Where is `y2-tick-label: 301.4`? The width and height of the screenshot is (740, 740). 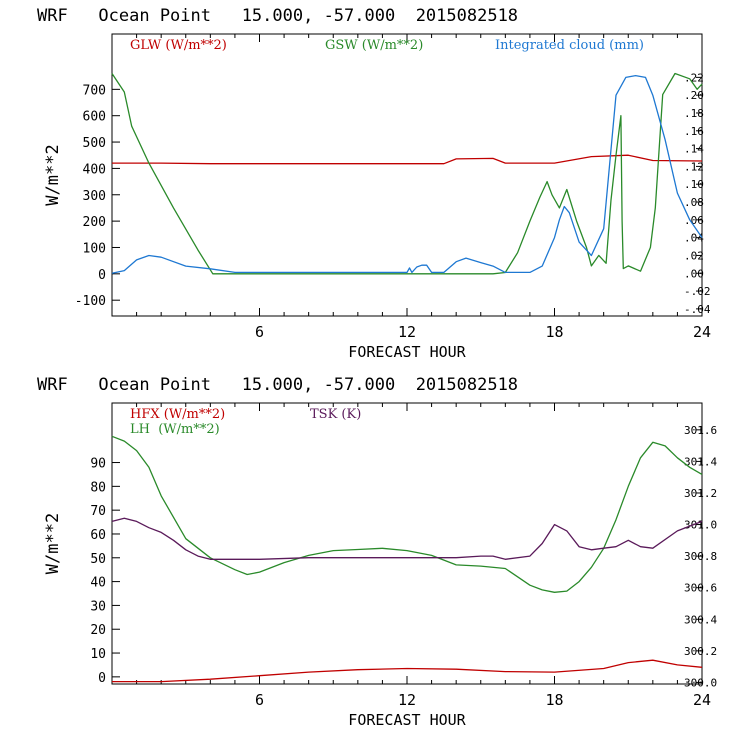
y2-tick-label: 301.4 is located at coordinates (700, 461).